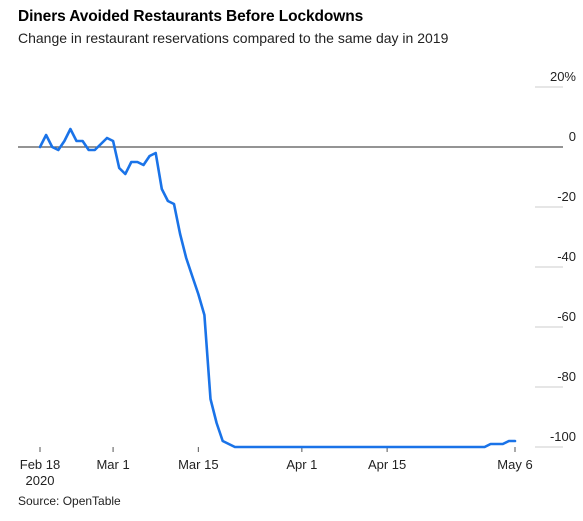  What do you see at coordinates (40, 480) in the screenshot?
I see `x-tick-sublabel: 2020` at bounding box center [40, 480].